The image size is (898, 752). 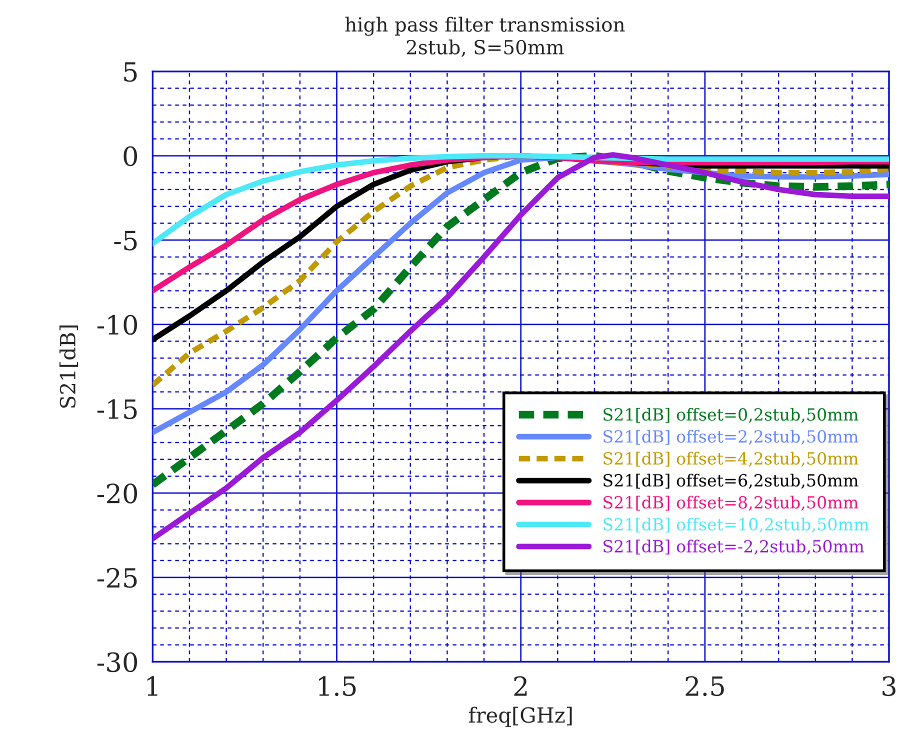 What do you see at coordinates (736, 525) in the screenshot?
I see `legend-label: S21[dB] offset=10,2stub,50mm` at bounding box center [736, 525].